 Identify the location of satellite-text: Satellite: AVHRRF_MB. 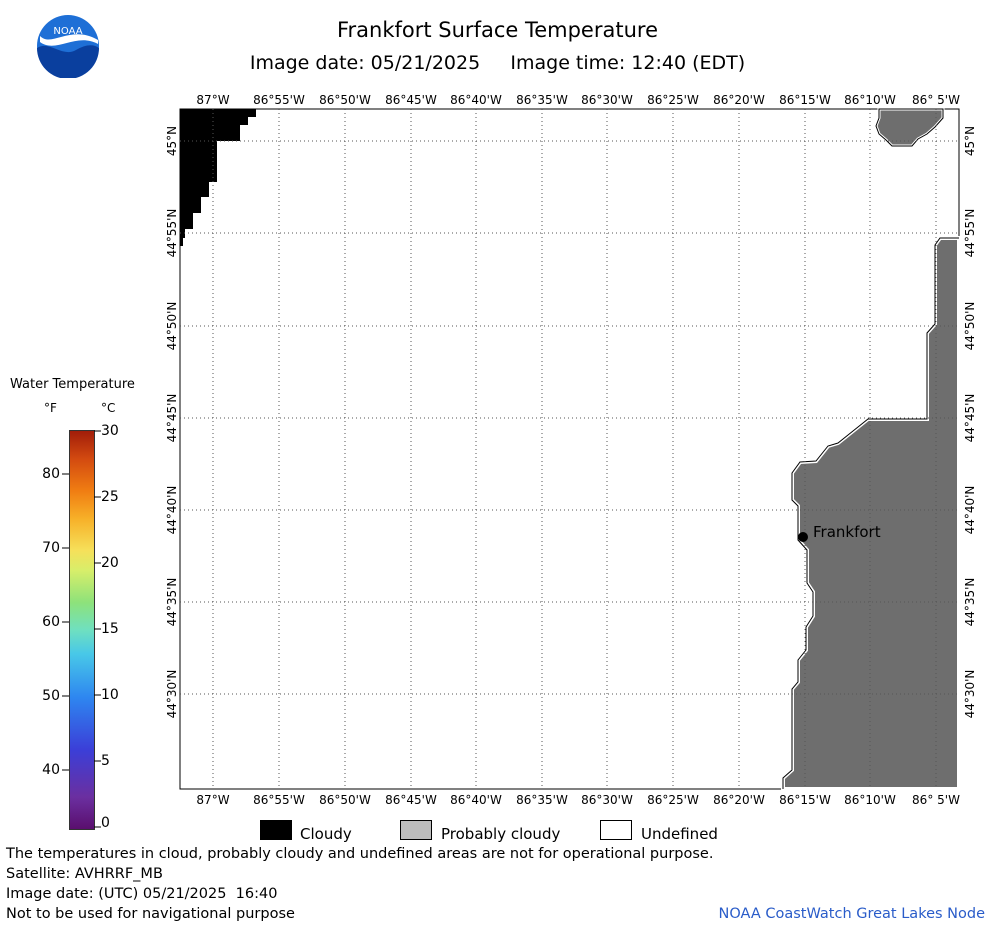
(84, 874).